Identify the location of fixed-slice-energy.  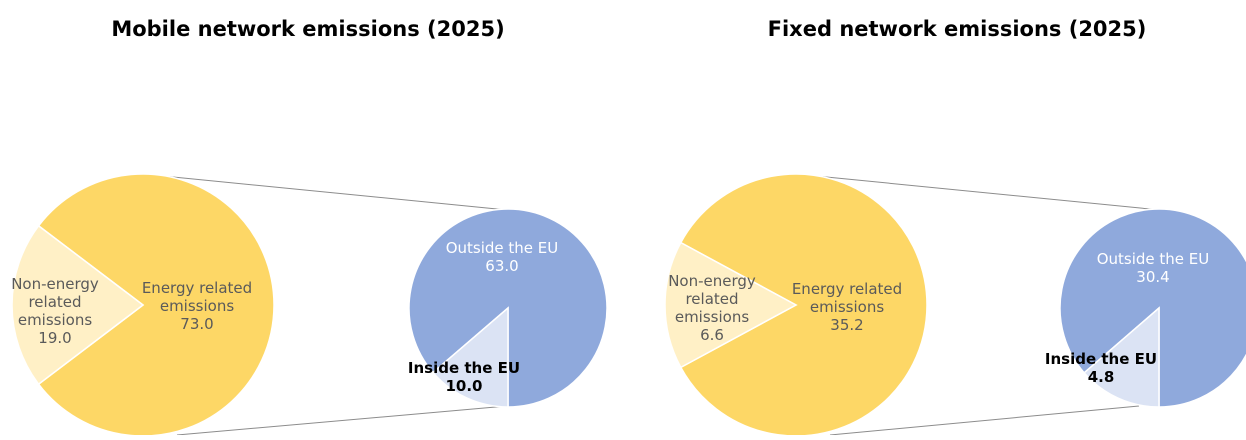
(803, 305).